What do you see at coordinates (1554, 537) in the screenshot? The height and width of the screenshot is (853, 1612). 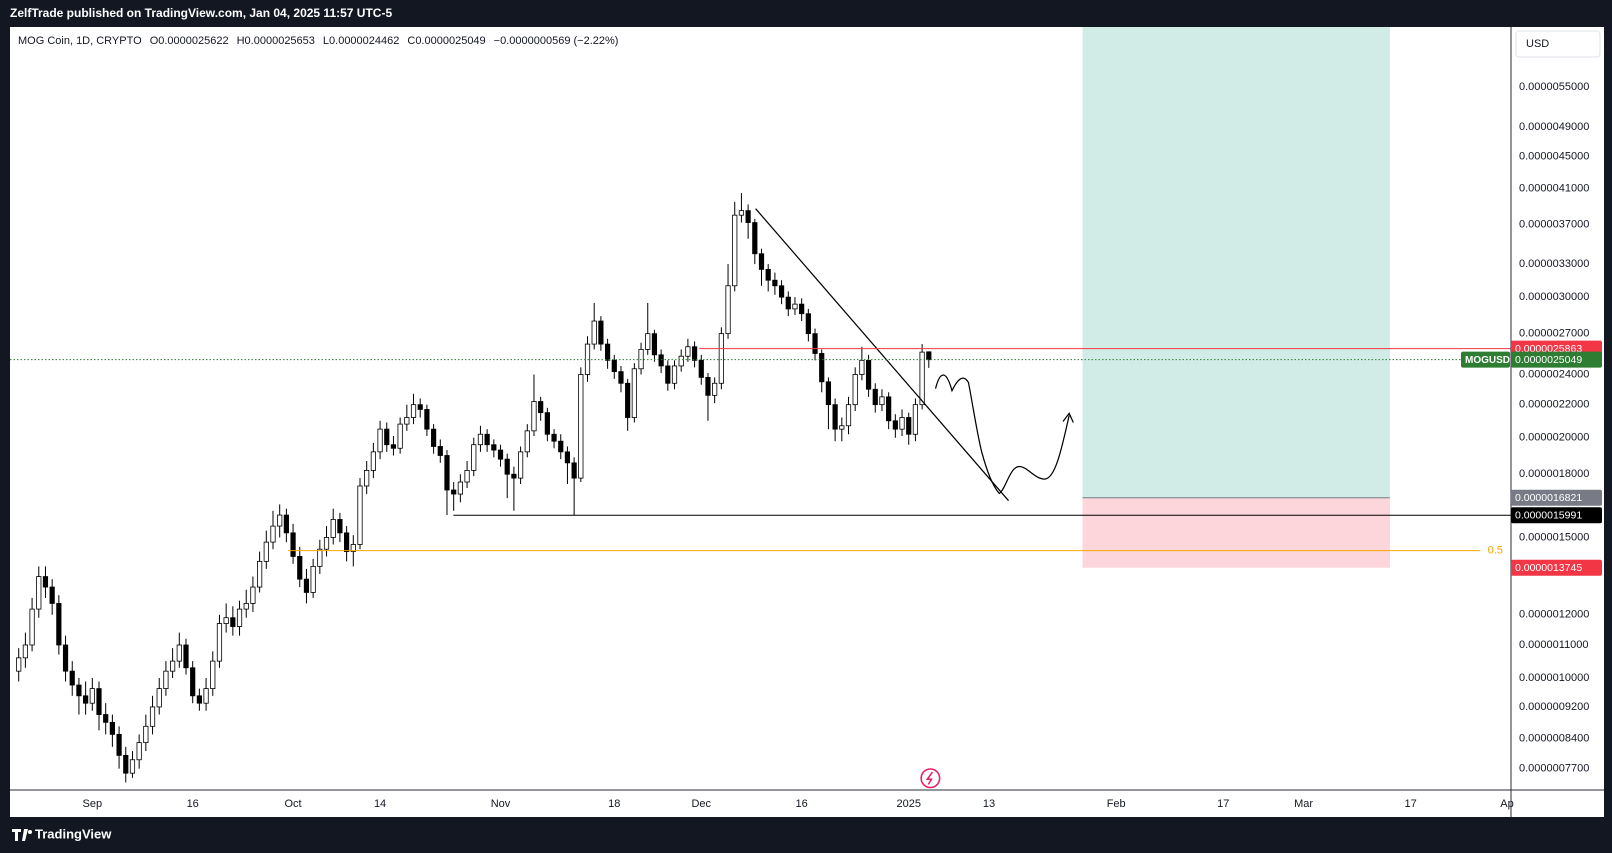 I see `y-tick-label: 0.0000015000` at bounding box center [1554, 537].